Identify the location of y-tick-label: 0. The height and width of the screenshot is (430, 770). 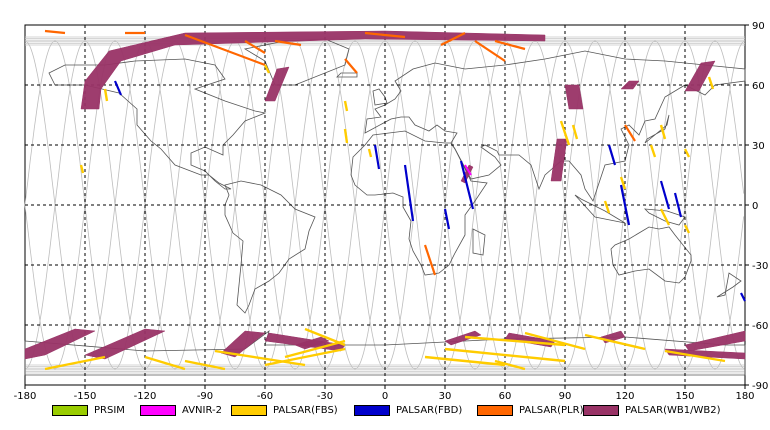
(755, 206).